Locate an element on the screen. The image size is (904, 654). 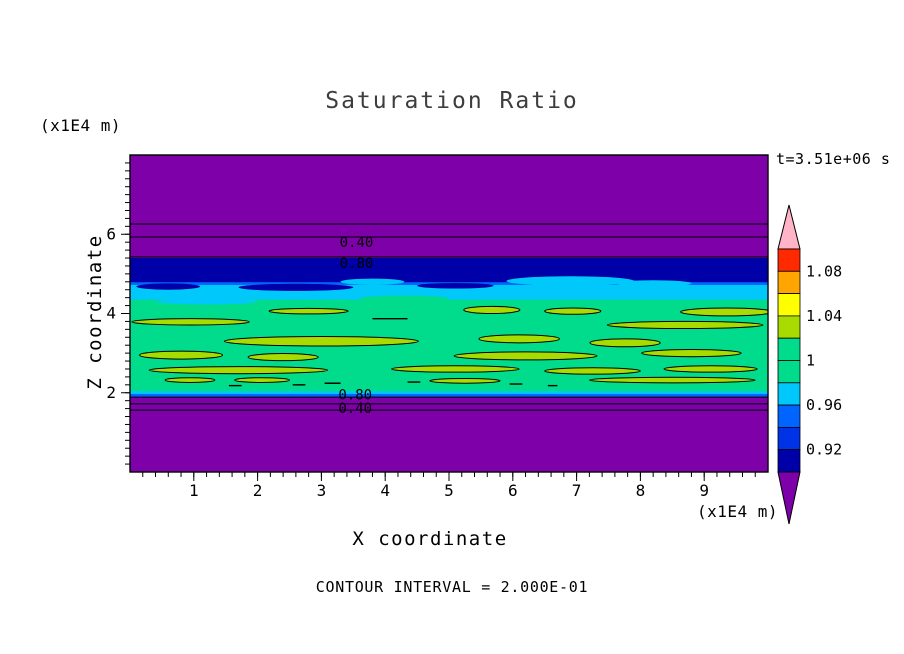
colorbar: 1.08 1.04 1 0.96 0.92 is located at coordinates (809, 364).